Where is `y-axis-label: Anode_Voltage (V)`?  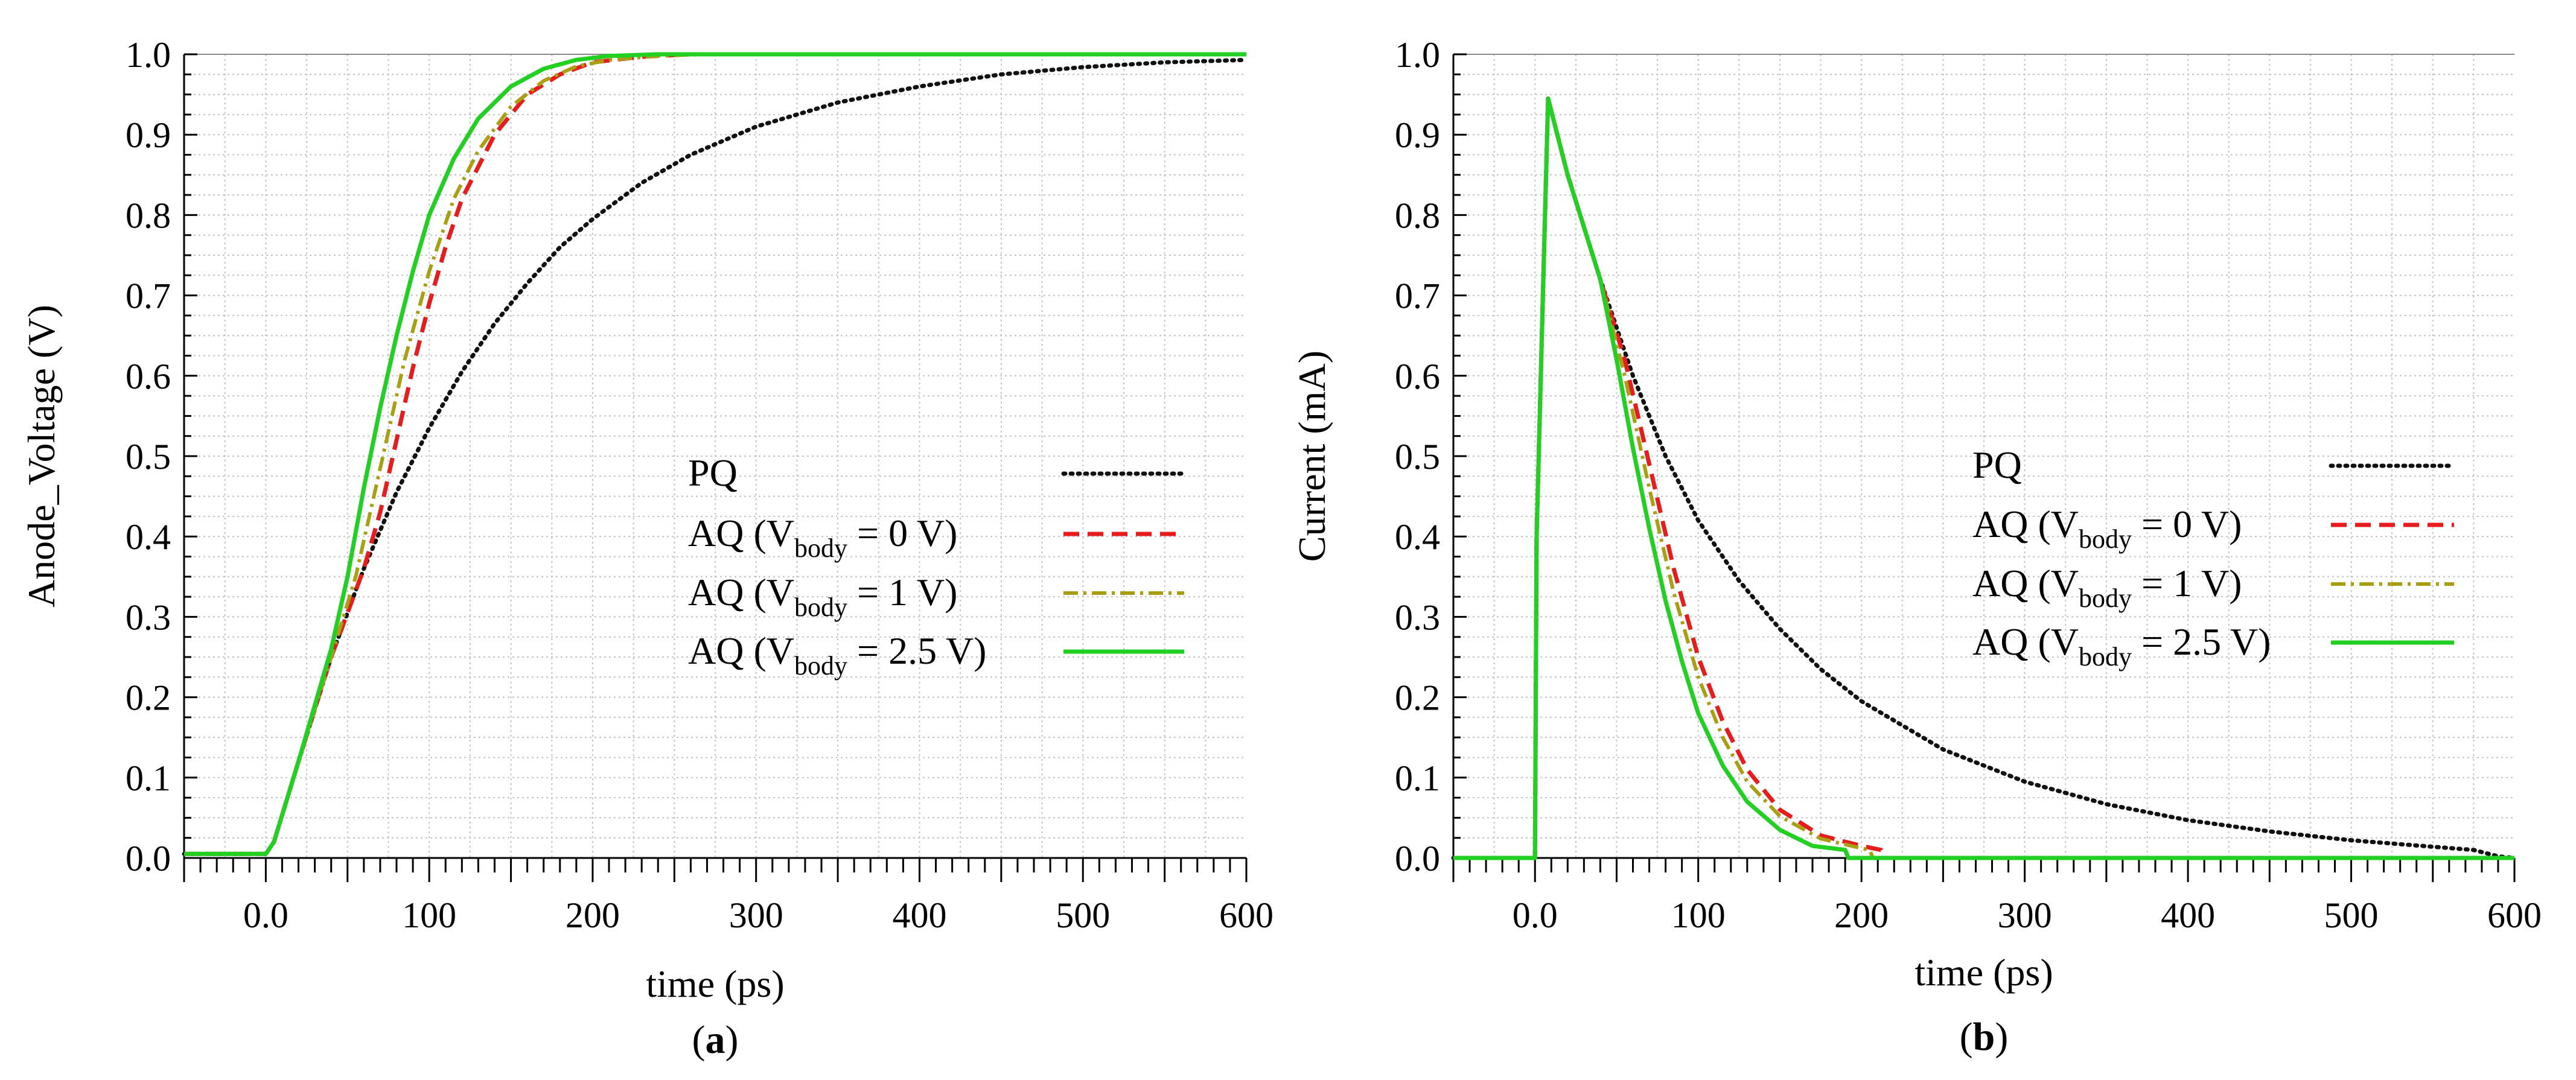 y-axis-label: Anode_Voltage (V) is located at coordinates (41, 457).